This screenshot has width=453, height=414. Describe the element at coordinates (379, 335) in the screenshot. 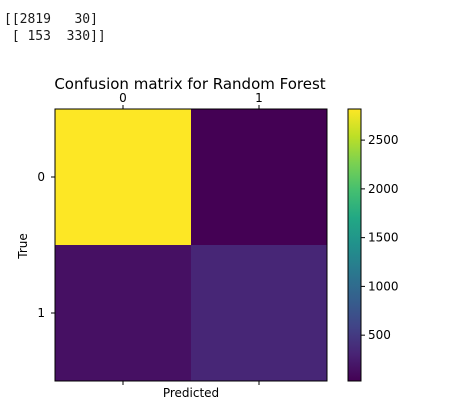

I see `colorbar-tick-label: 500` at that location.